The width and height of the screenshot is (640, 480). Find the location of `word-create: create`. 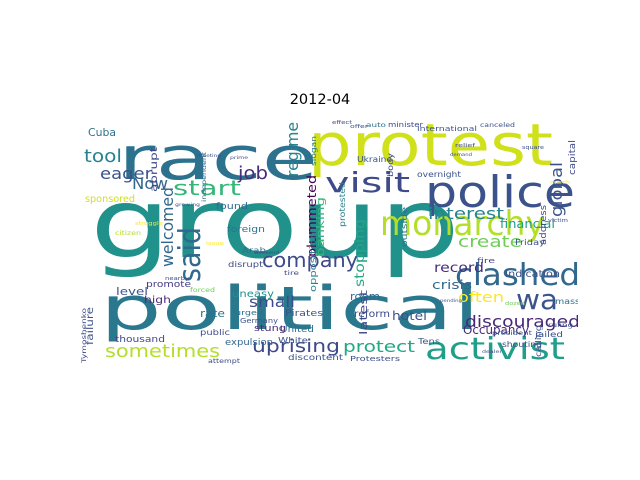

word-create: create is located at coordinates (490, 241).